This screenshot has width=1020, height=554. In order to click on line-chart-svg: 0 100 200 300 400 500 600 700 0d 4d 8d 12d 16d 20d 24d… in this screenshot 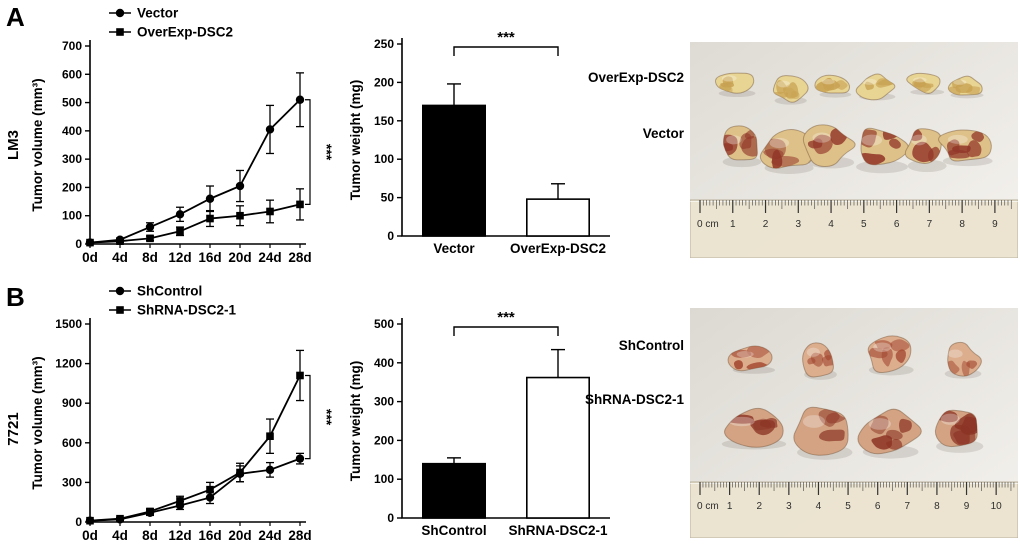, I will do `click(182, 136)`.